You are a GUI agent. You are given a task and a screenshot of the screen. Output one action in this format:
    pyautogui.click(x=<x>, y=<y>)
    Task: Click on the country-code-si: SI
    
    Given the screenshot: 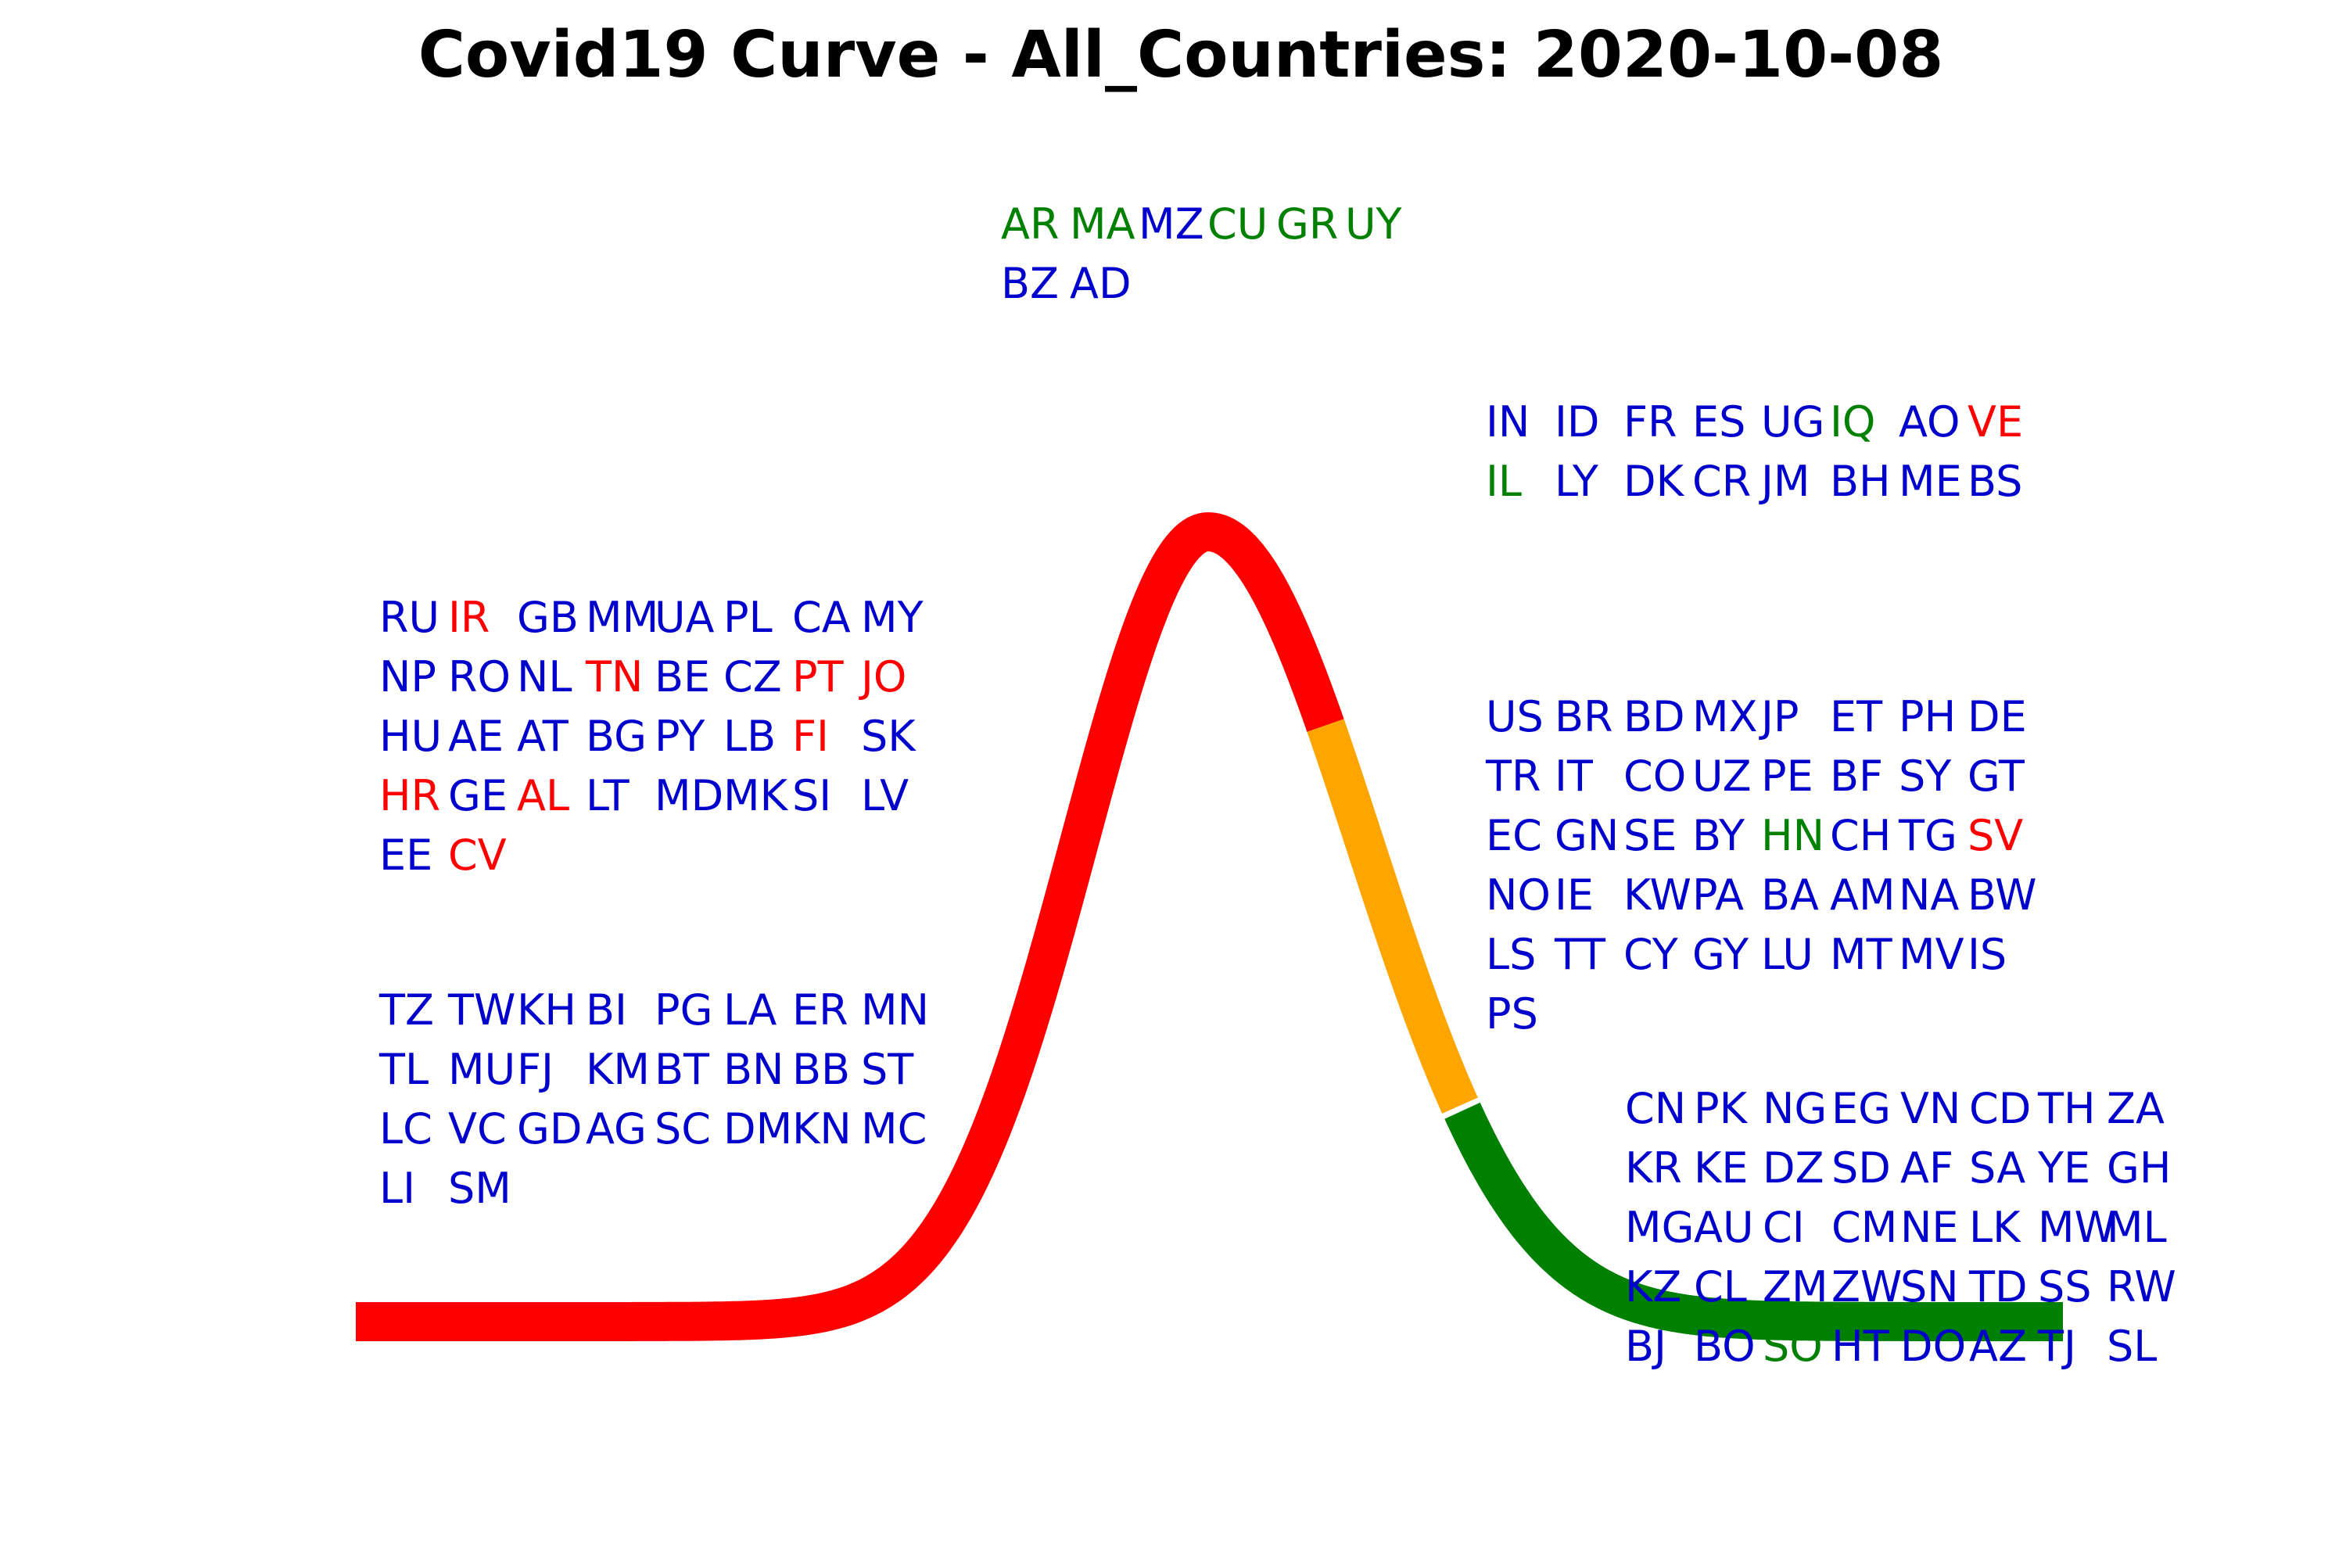 What is the action you would take?
    pyautogui.click(x=812, y=795)
    